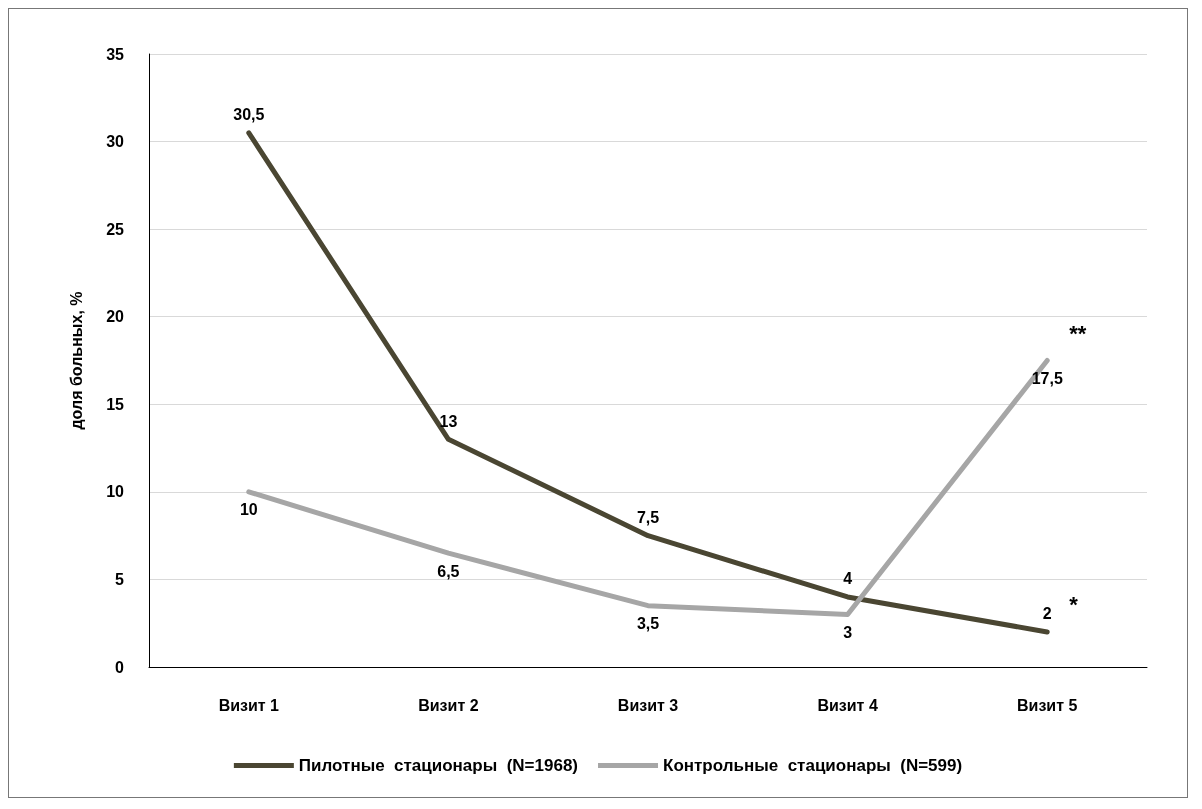  I want to click on legend-label: Пилотные стационары (N=1968), so click(438, 765).